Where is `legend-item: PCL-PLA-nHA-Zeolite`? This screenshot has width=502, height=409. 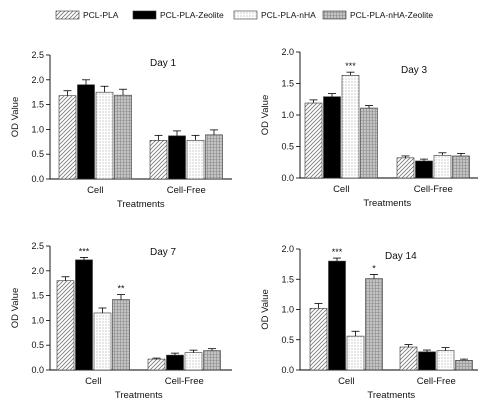
legend-item: PCL-PLA-nHA-Zeolite is located at coordinates (377, 15).